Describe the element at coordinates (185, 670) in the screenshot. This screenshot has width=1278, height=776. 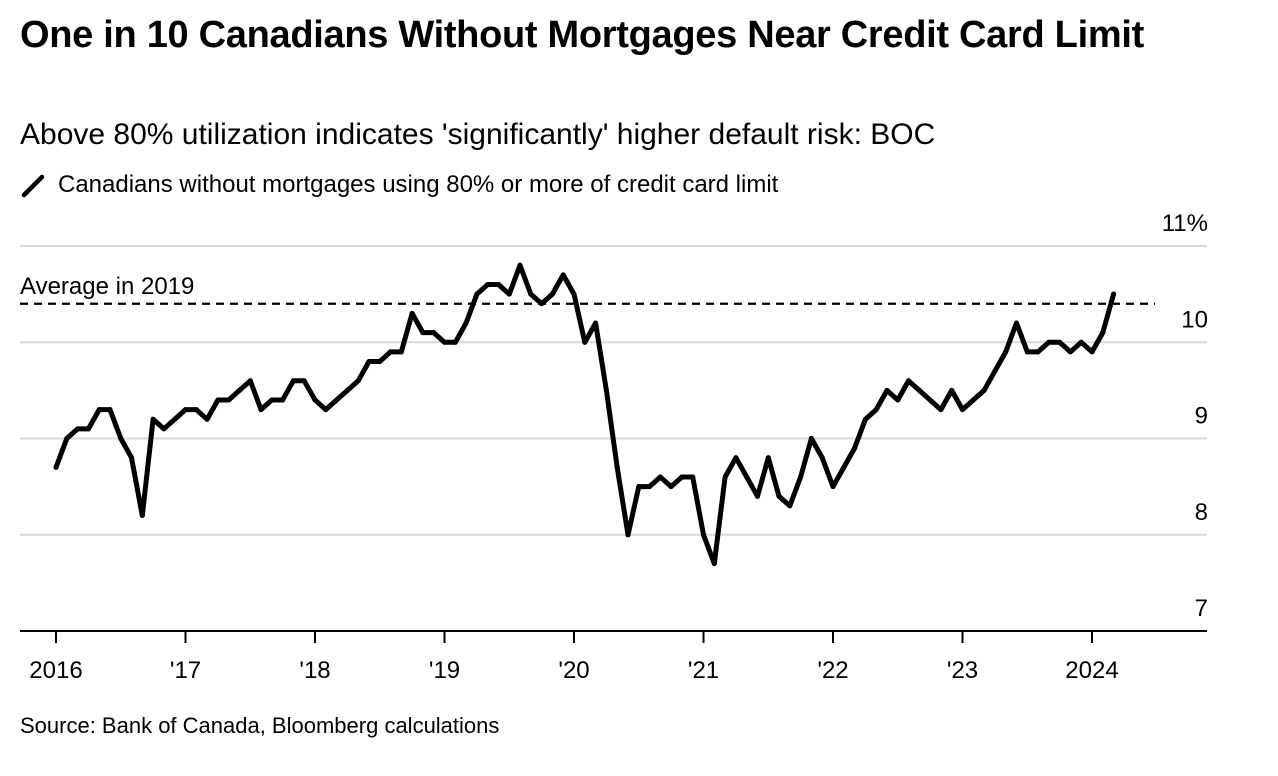
I see `x-tick-label: '17` at that location.